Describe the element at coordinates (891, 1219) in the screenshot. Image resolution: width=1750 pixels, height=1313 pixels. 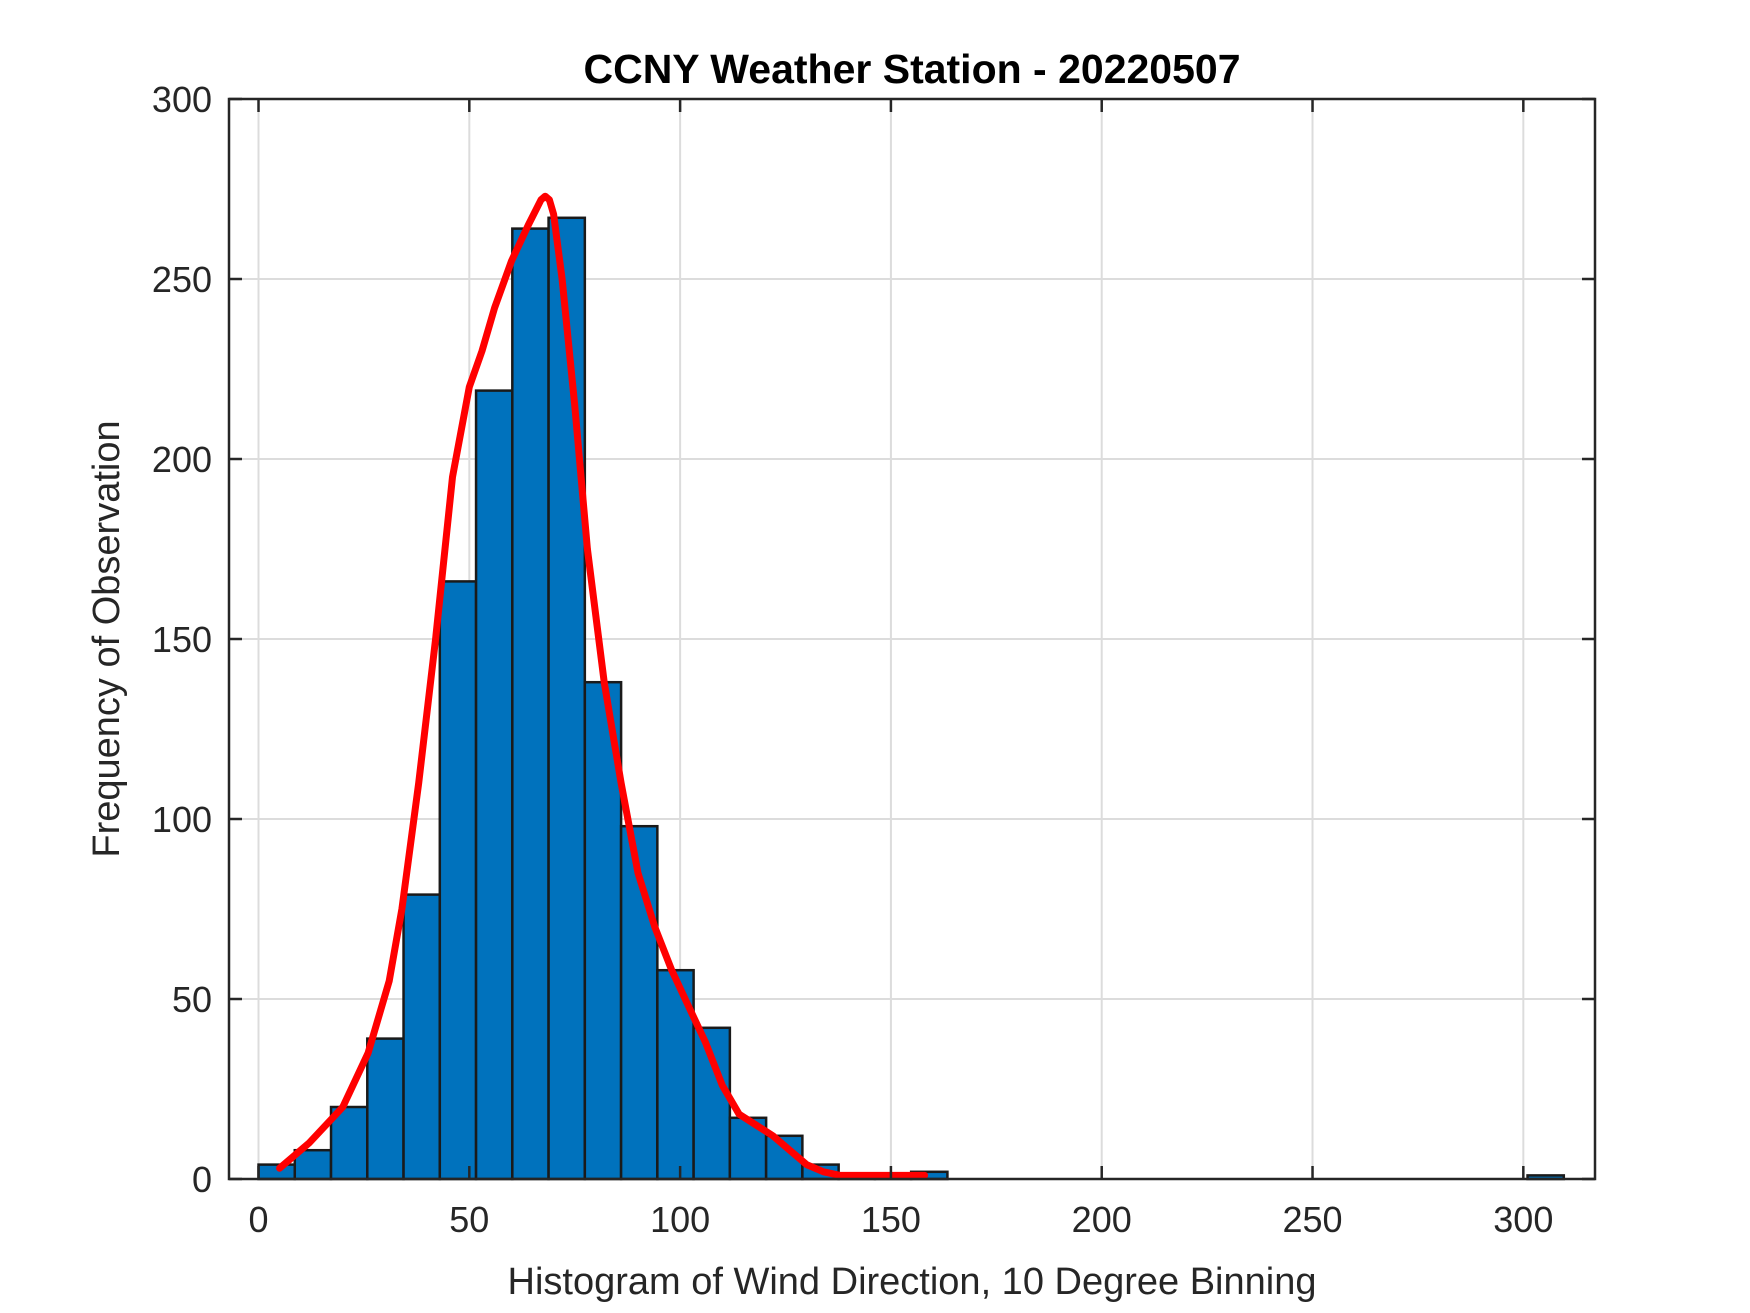
I see `x-tick-label-3: 150` at that location.